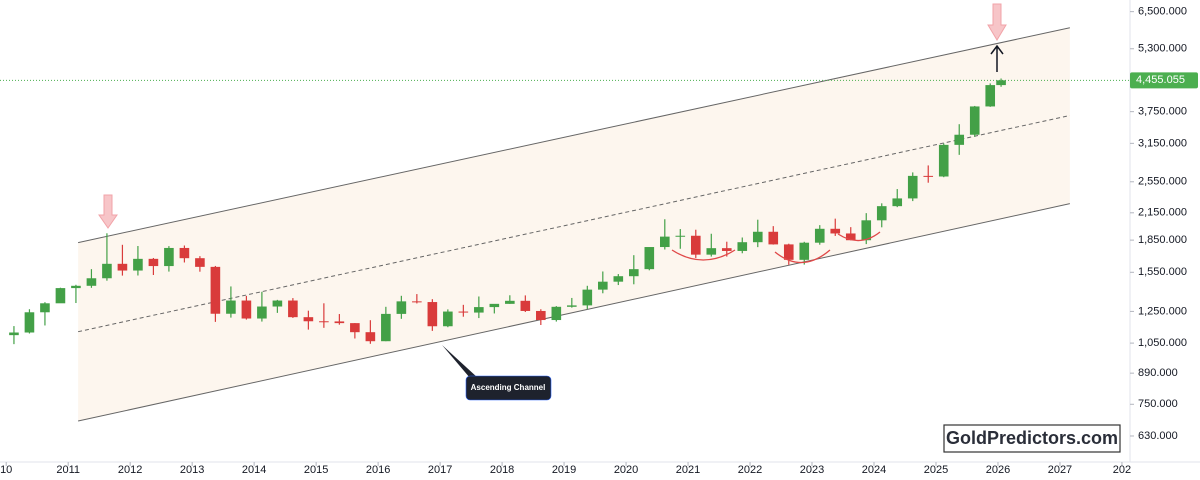 The image size is (1200, 480). Describe the element at coordinates (440, 470) in the screenshot. I see `x-tick-label: 2017` at that location.